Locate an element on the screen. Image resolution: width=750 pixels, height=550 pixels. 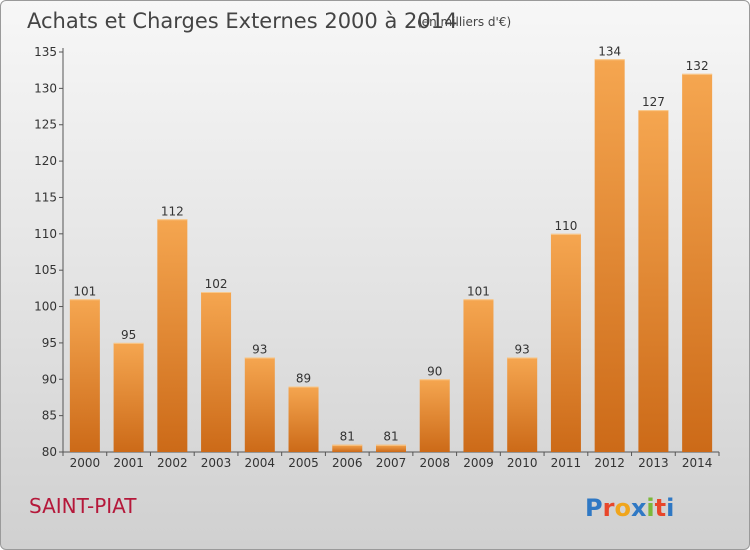
bar-2008 is located at coordinates (434, 415).